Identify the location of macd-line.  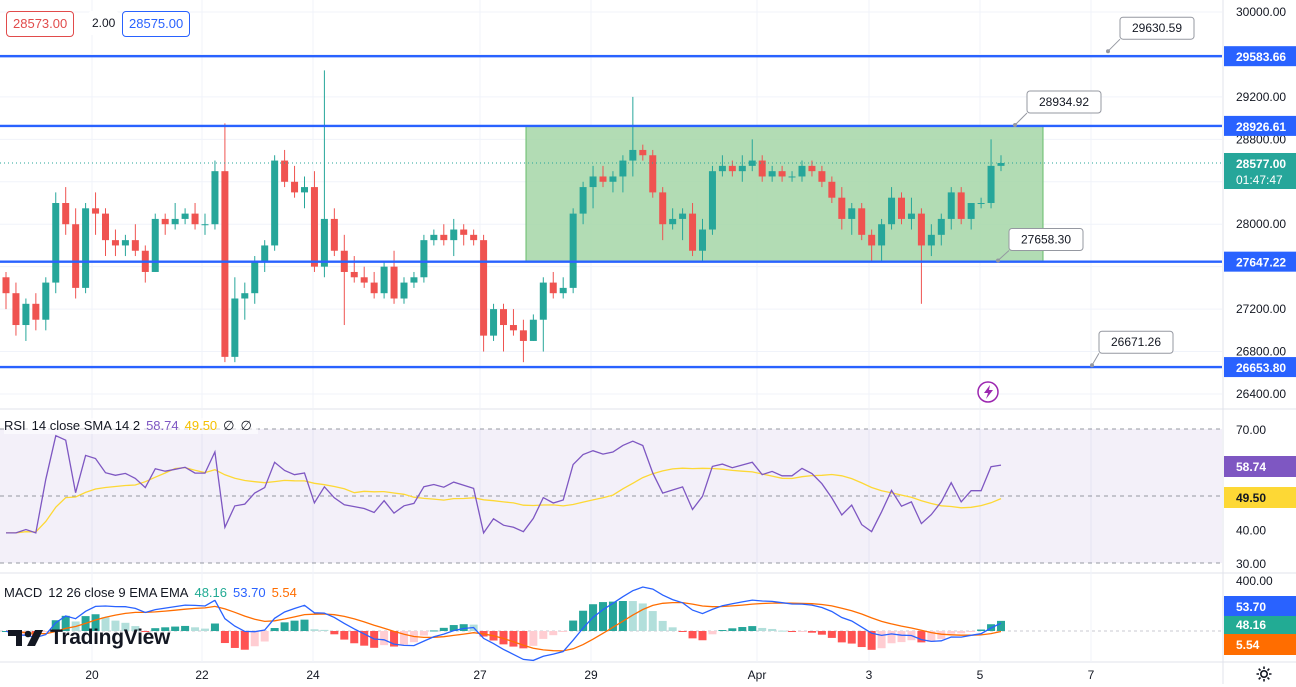
(503, 624).